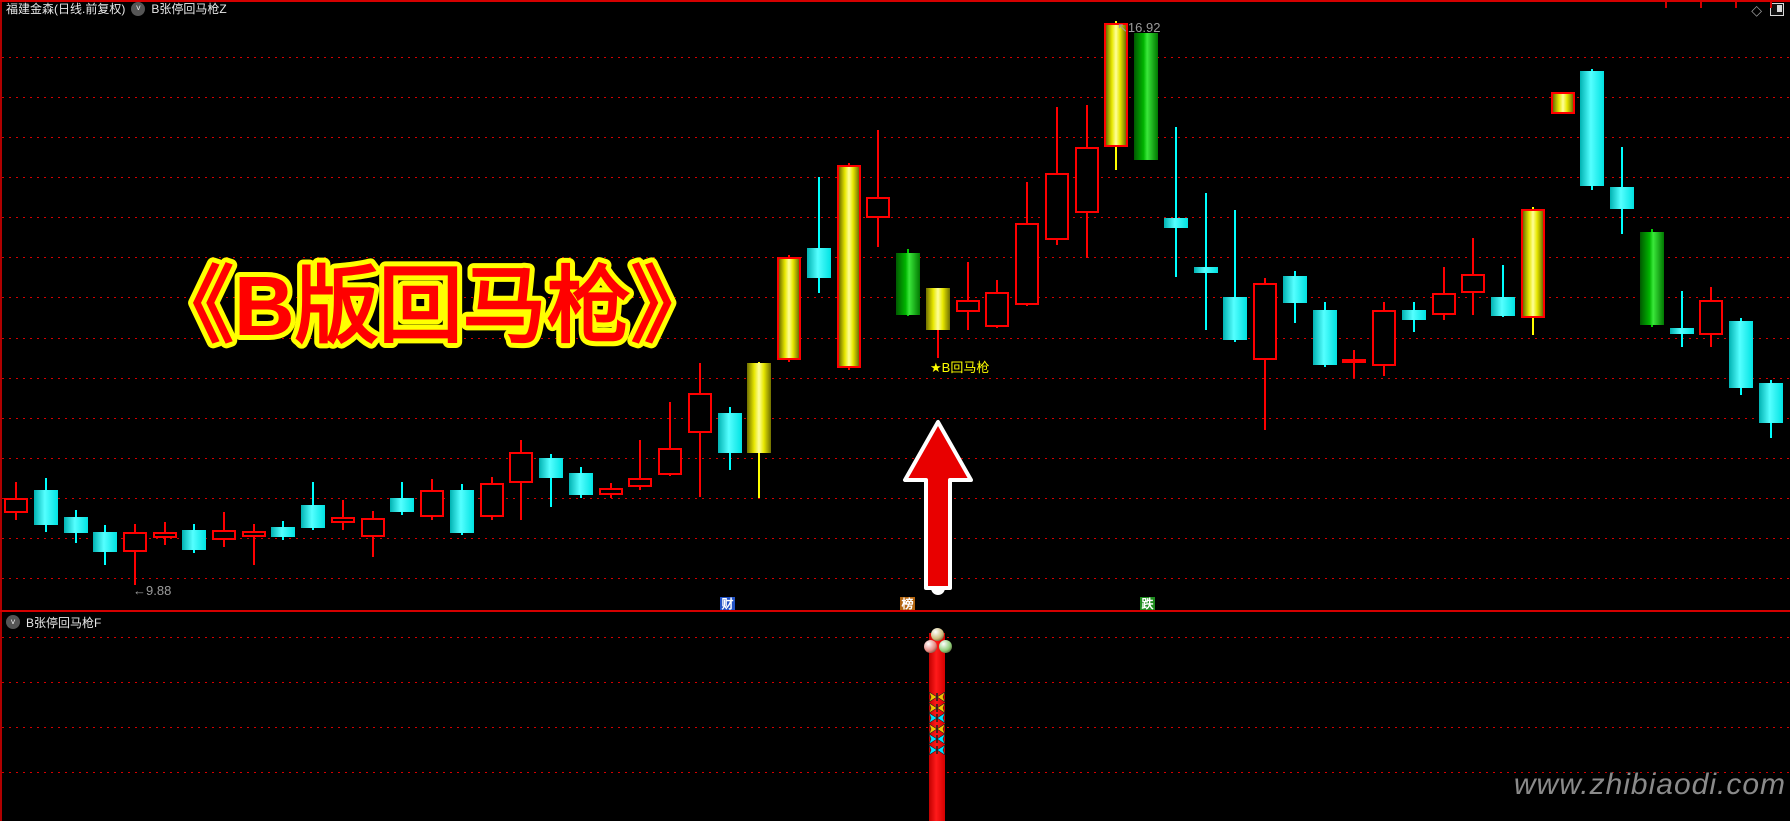 The width and height of the screenshot is (1790, 821). I want to click on sub-panel-header: ˅ B张停回马枪F, so click(53, 622).